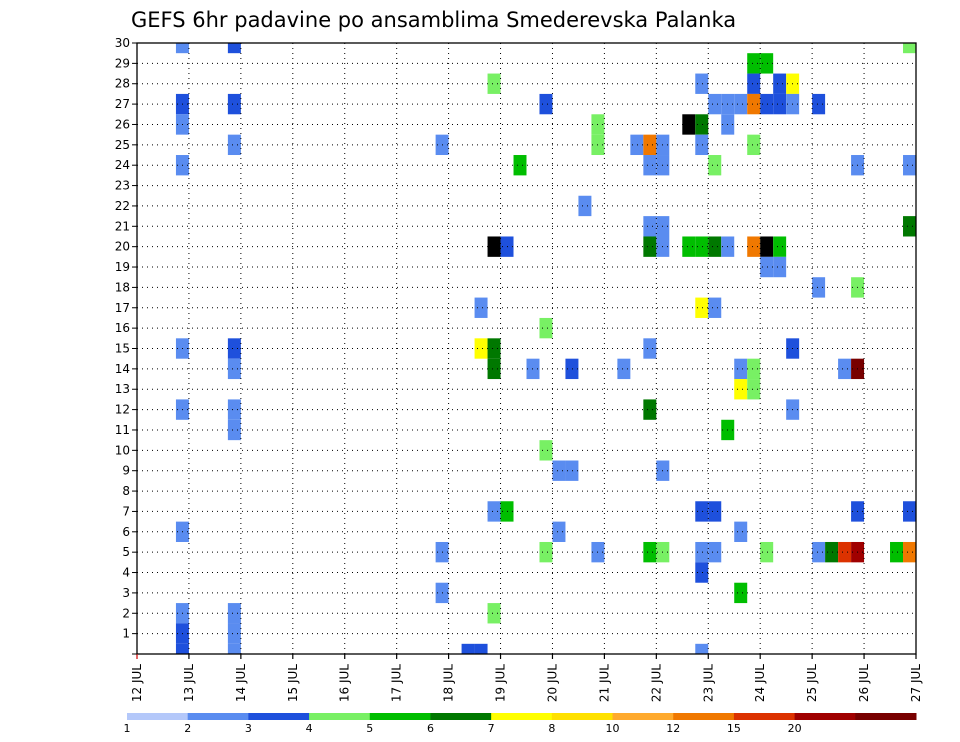 Image resolution: width=960 pixels, height=742 pixels. Describe the element at coordinates (126, 471) in the screenshot. I see `y-tick-label: 9` at that location.